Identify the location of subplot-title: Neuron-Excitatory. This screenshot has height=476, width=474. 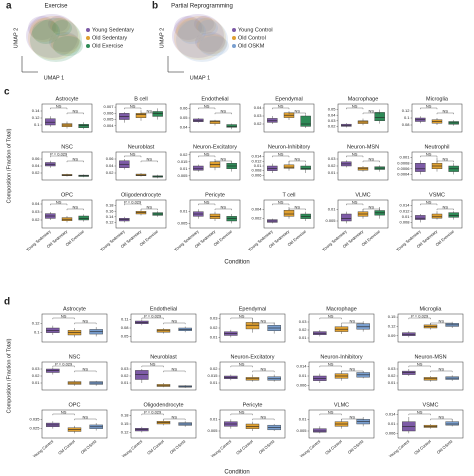
(215, 147).